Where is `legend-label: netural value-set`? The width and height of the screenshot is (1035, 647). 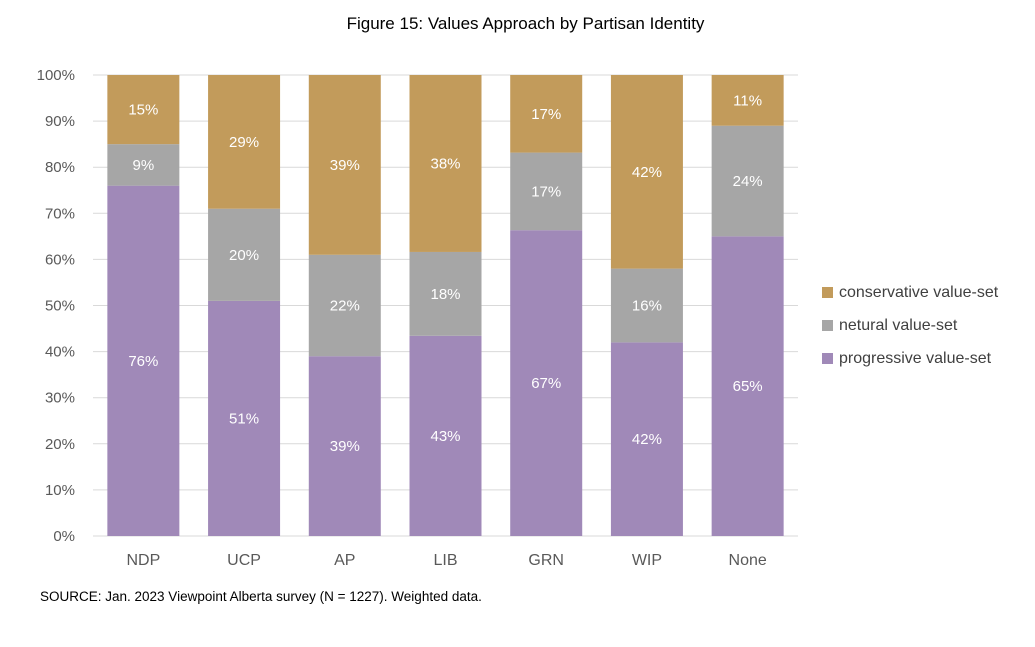
legend-label: netural value-set is located at coordinates (898, 325).